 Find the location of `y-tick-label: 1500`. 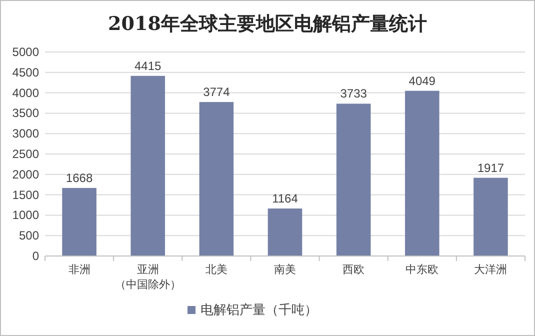

y-tick-label: 1500 is located at coordinates (26, 195).